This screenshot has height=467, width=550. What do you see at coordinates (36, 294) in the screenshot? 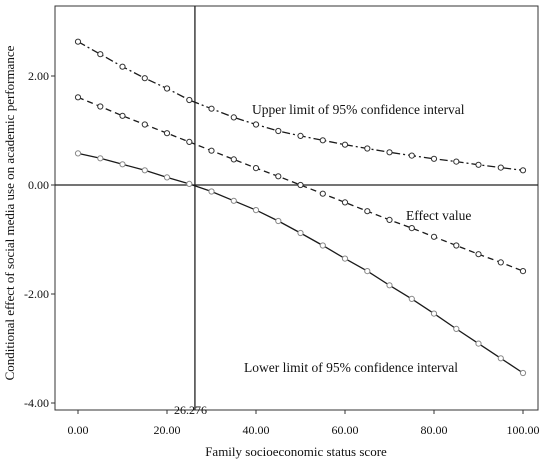
I see `y-tick-label: -2.00` at bounding box center [36, 294].